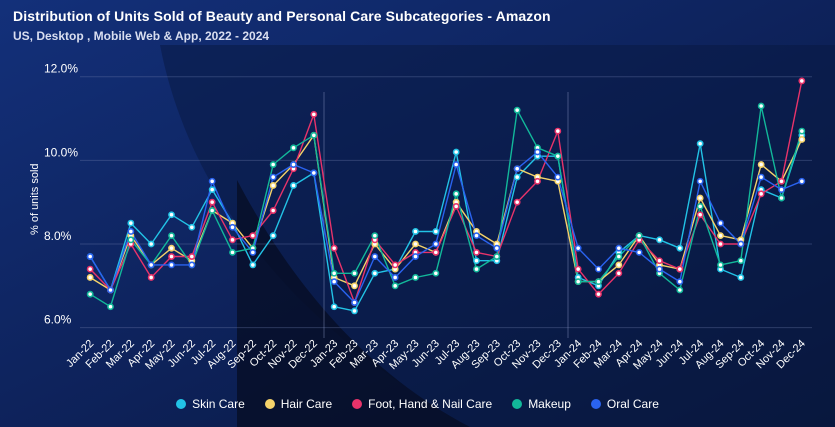 This screenshot has width=835, height=427. Describe the element at coordinates (210, 404) in the screenshot. I see `legend-item: Skin Care` at that location.